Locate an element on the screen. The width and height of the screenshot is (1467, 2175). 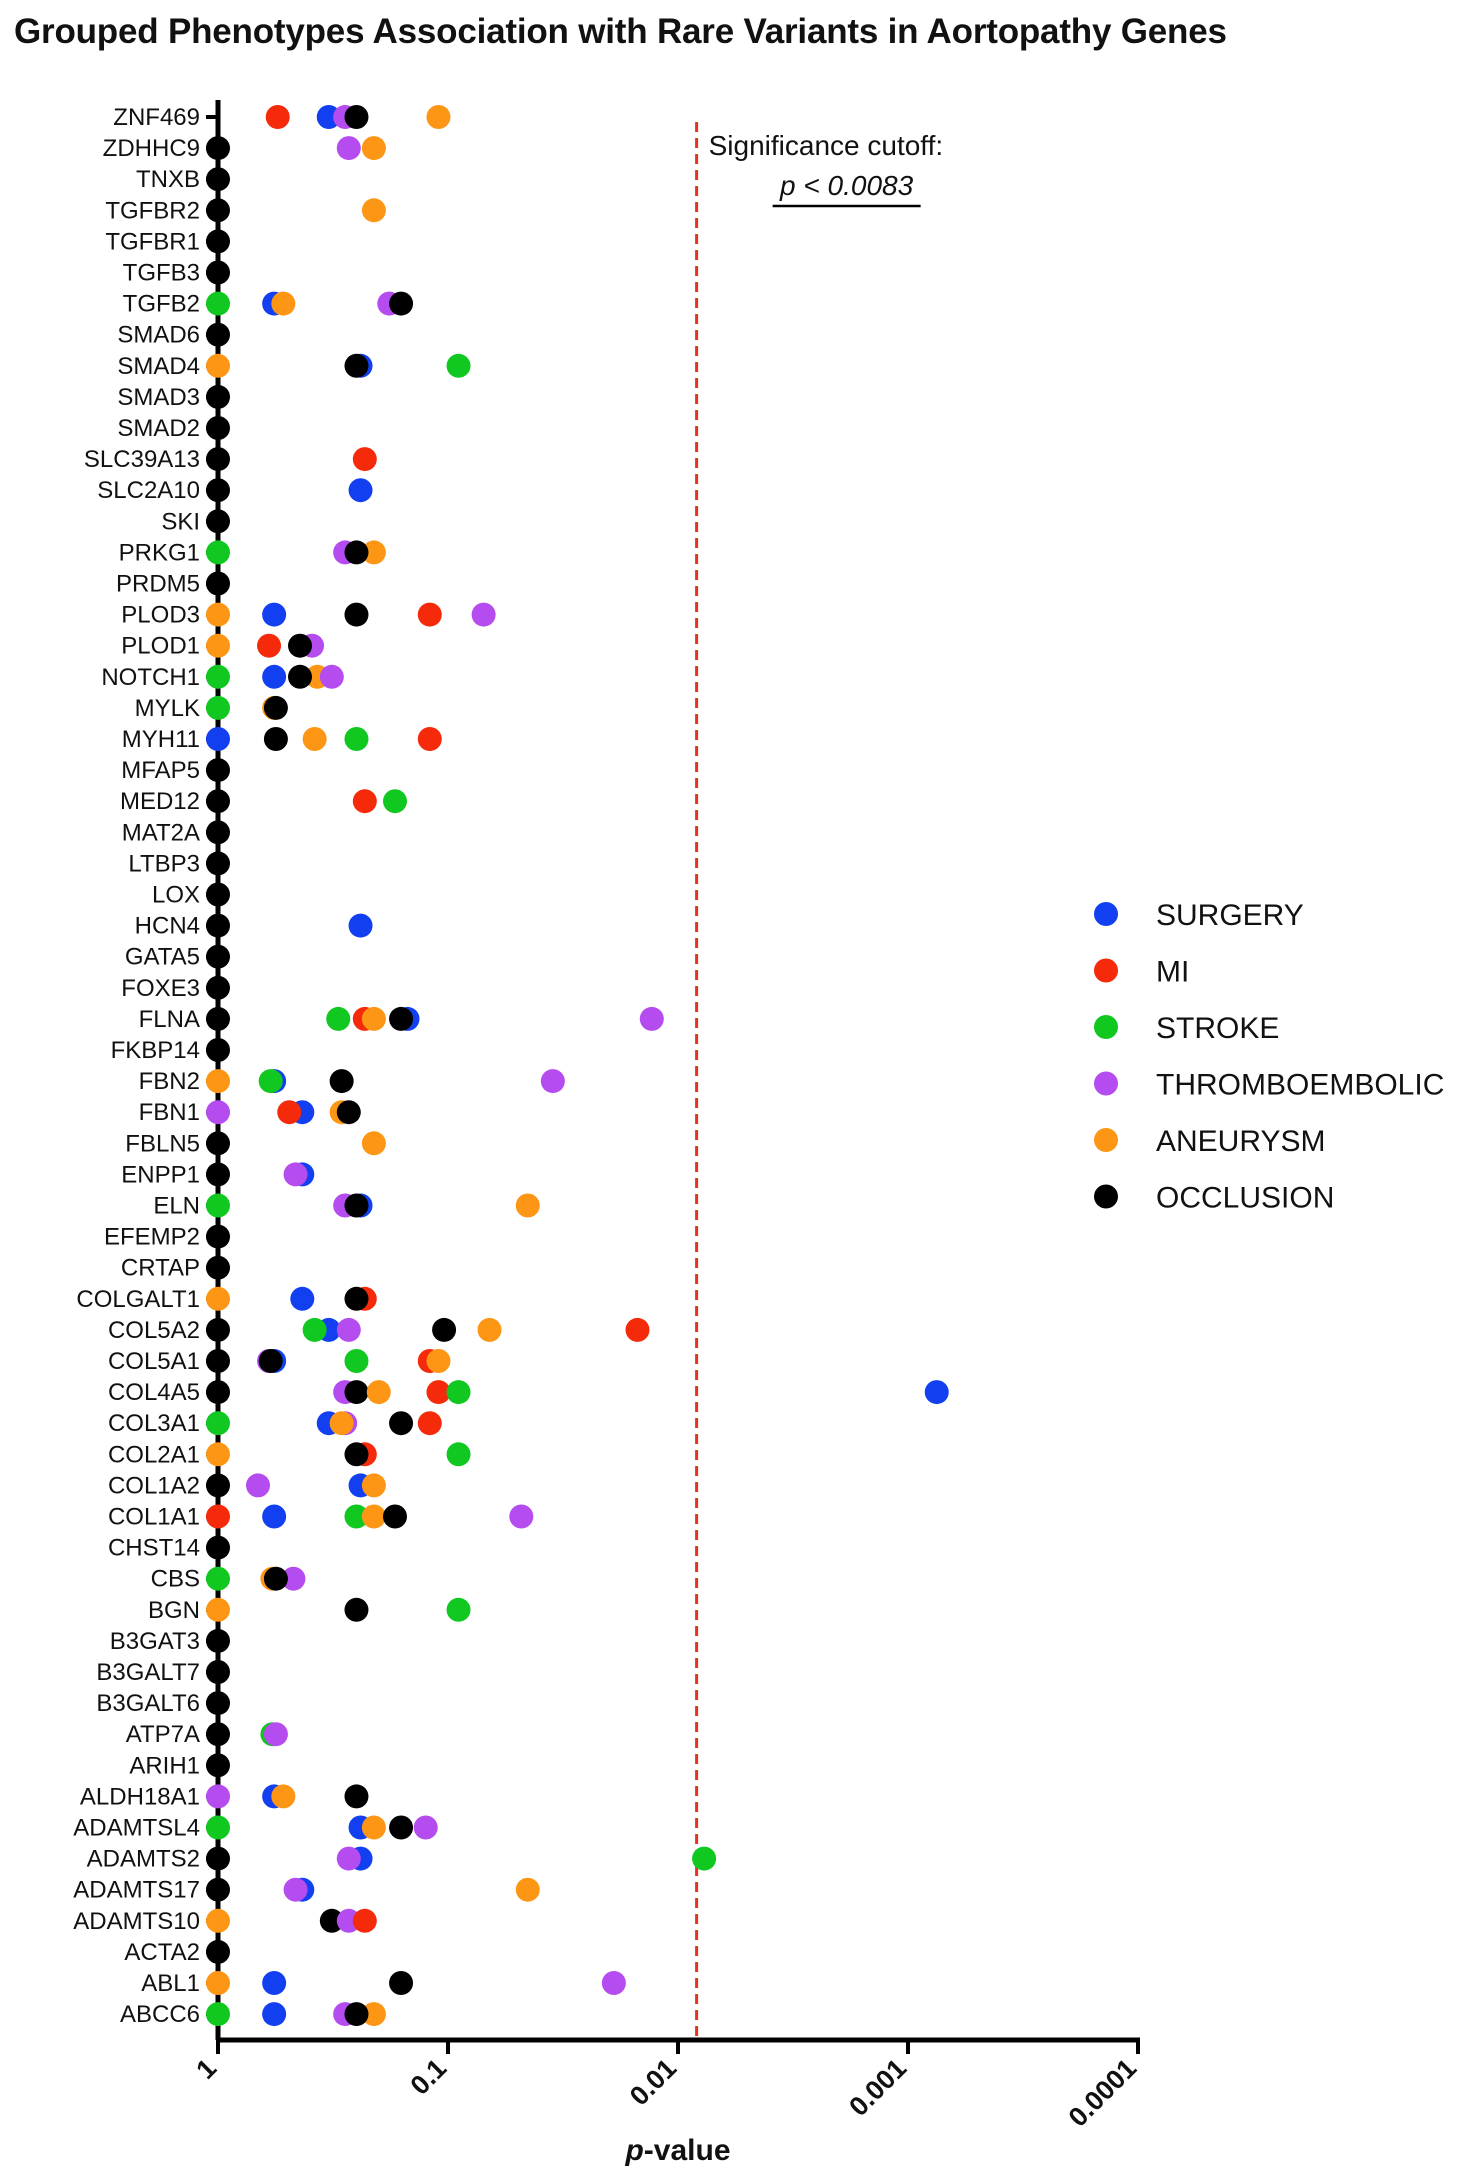
point-slc2a10-surgery is located at coordinates (360, 490).